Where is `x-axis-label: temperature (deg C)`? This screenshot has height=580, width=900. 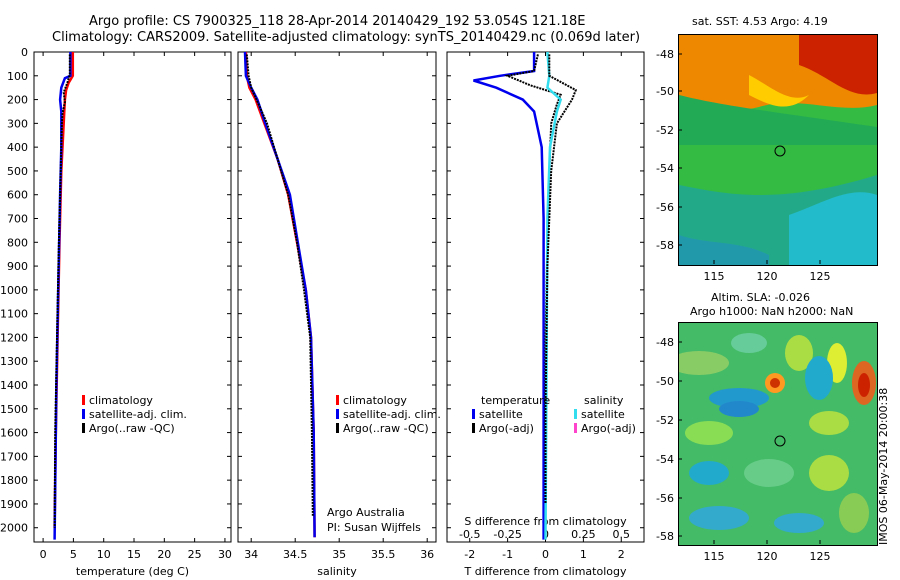
x-axis-label: temperature (deg C) is located at coordinates (132, 571).